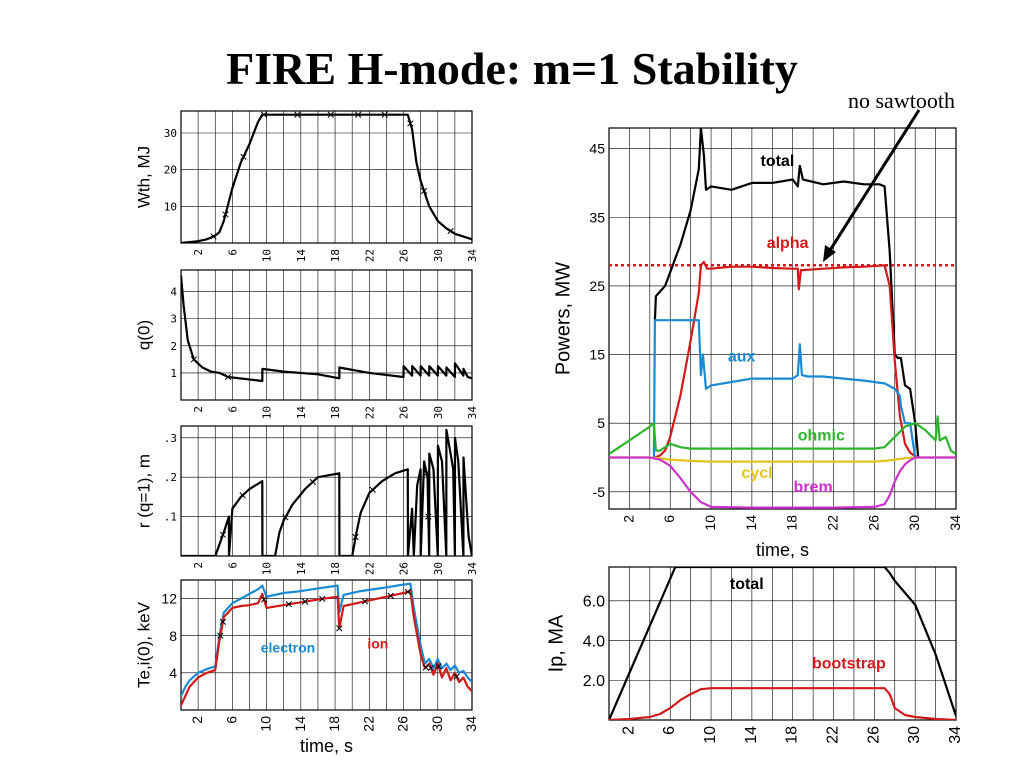  I want to click on y-axis-label: Te,i(0), keV, so click(143, 644).